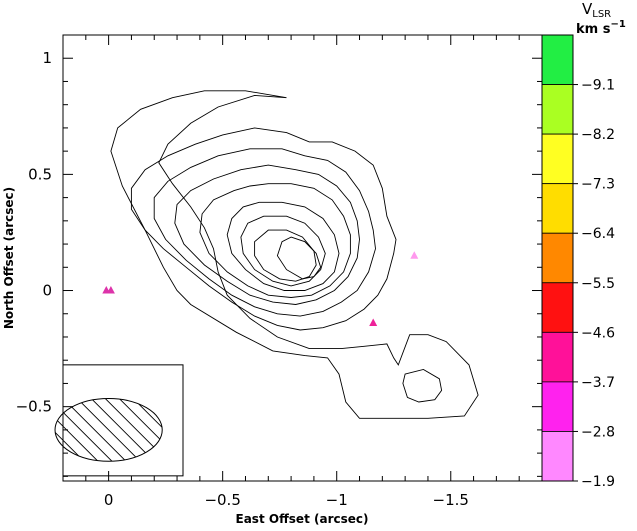  I want to click on colorbar-tick-label: −4.6, so click(598, 333).